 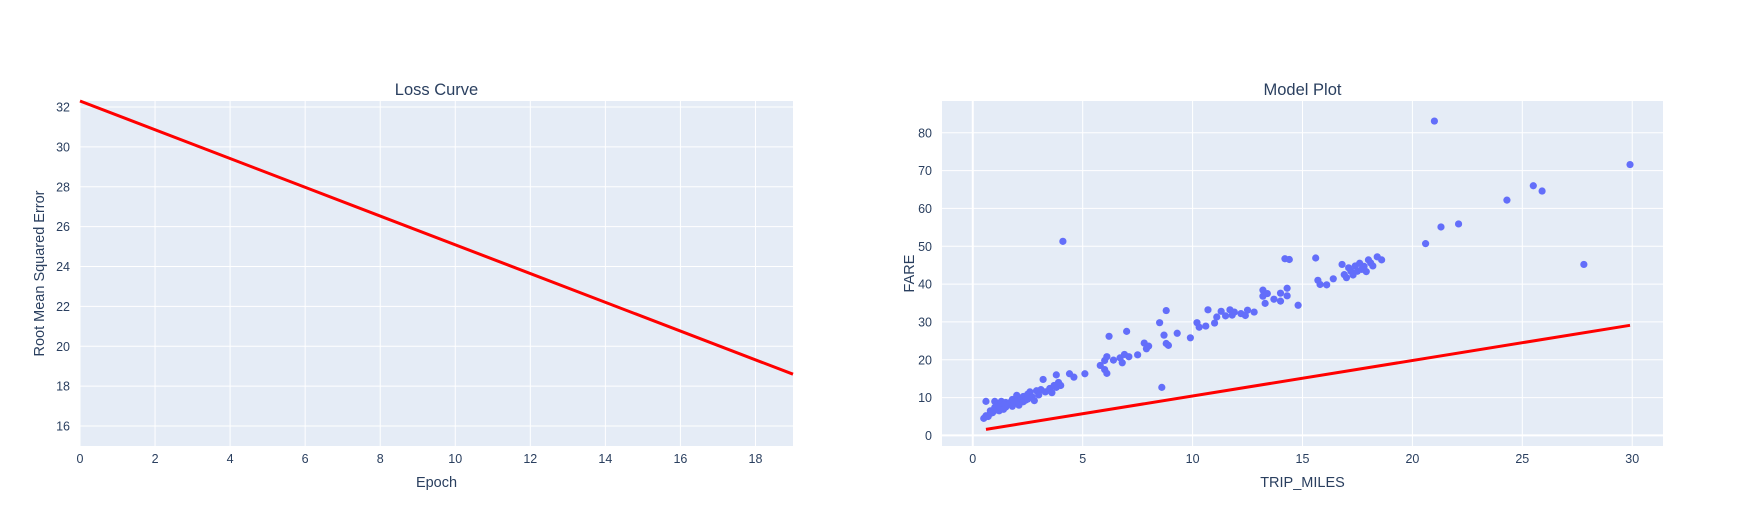 What do you see at coordinates (380, 459) in the screenshot?
I see `loss-curve-x-tick-label: 8` at bounding box center [380, 459].